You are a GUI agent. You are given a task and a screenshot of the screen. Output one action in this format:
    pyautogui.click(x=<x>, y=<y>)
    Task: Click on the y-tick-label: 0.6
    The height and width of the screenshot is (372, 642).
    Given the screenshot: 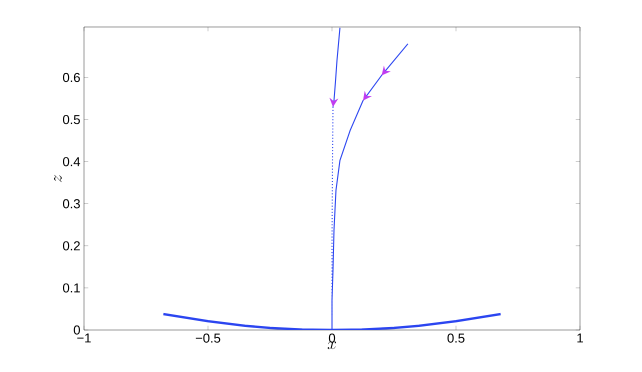 What is the action you would take?
    pyautogui.click(x=71, y=77)
    